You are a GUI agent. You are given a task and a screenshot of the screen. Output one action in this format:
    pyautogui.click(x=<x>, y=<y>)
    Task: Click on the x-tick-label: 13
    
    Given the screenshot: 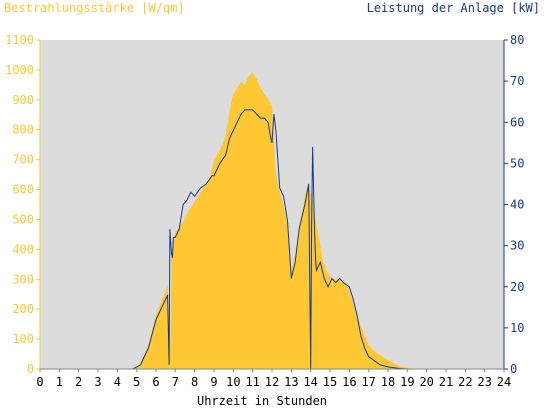 What is the action you would take?
    pyautogui.click(x=291, y=382)
    